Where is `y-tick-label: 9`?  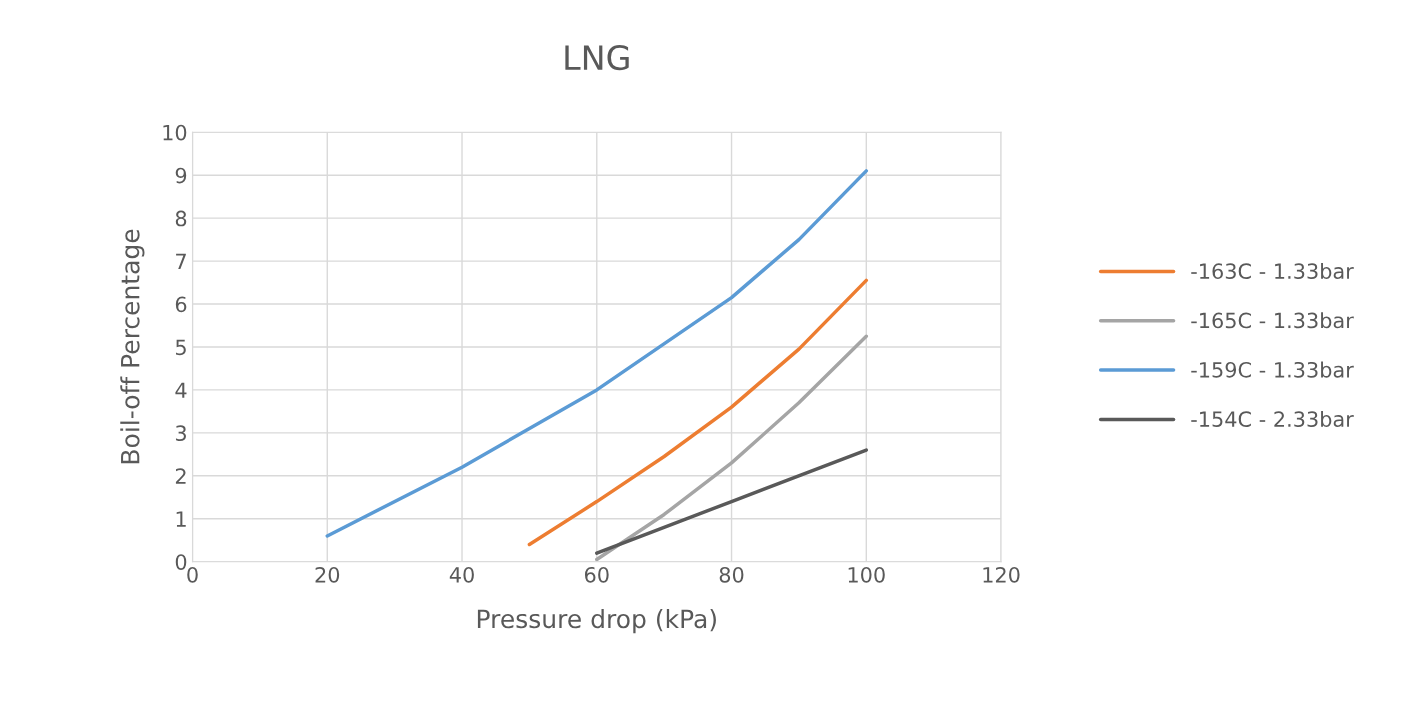
y-tick-label: 9 is located at coordinates (181, 175).